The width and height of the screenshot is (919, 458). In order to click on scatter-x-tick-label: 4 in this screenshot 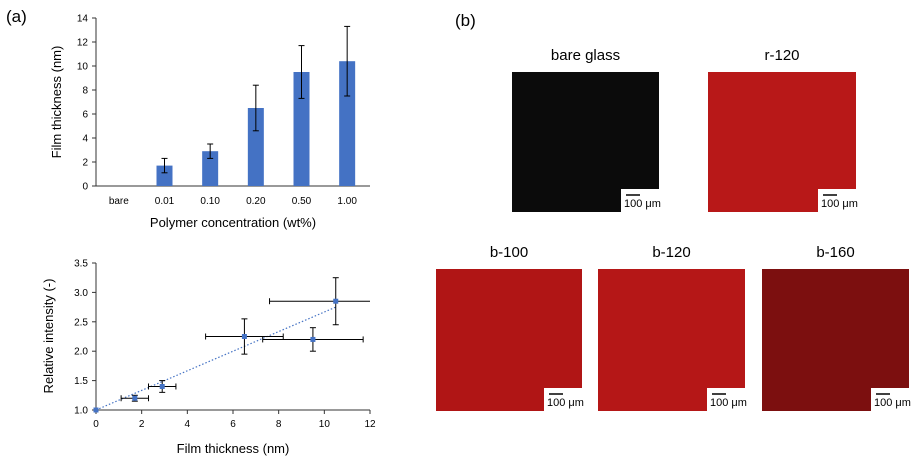, I will do `click(188, 424)`.